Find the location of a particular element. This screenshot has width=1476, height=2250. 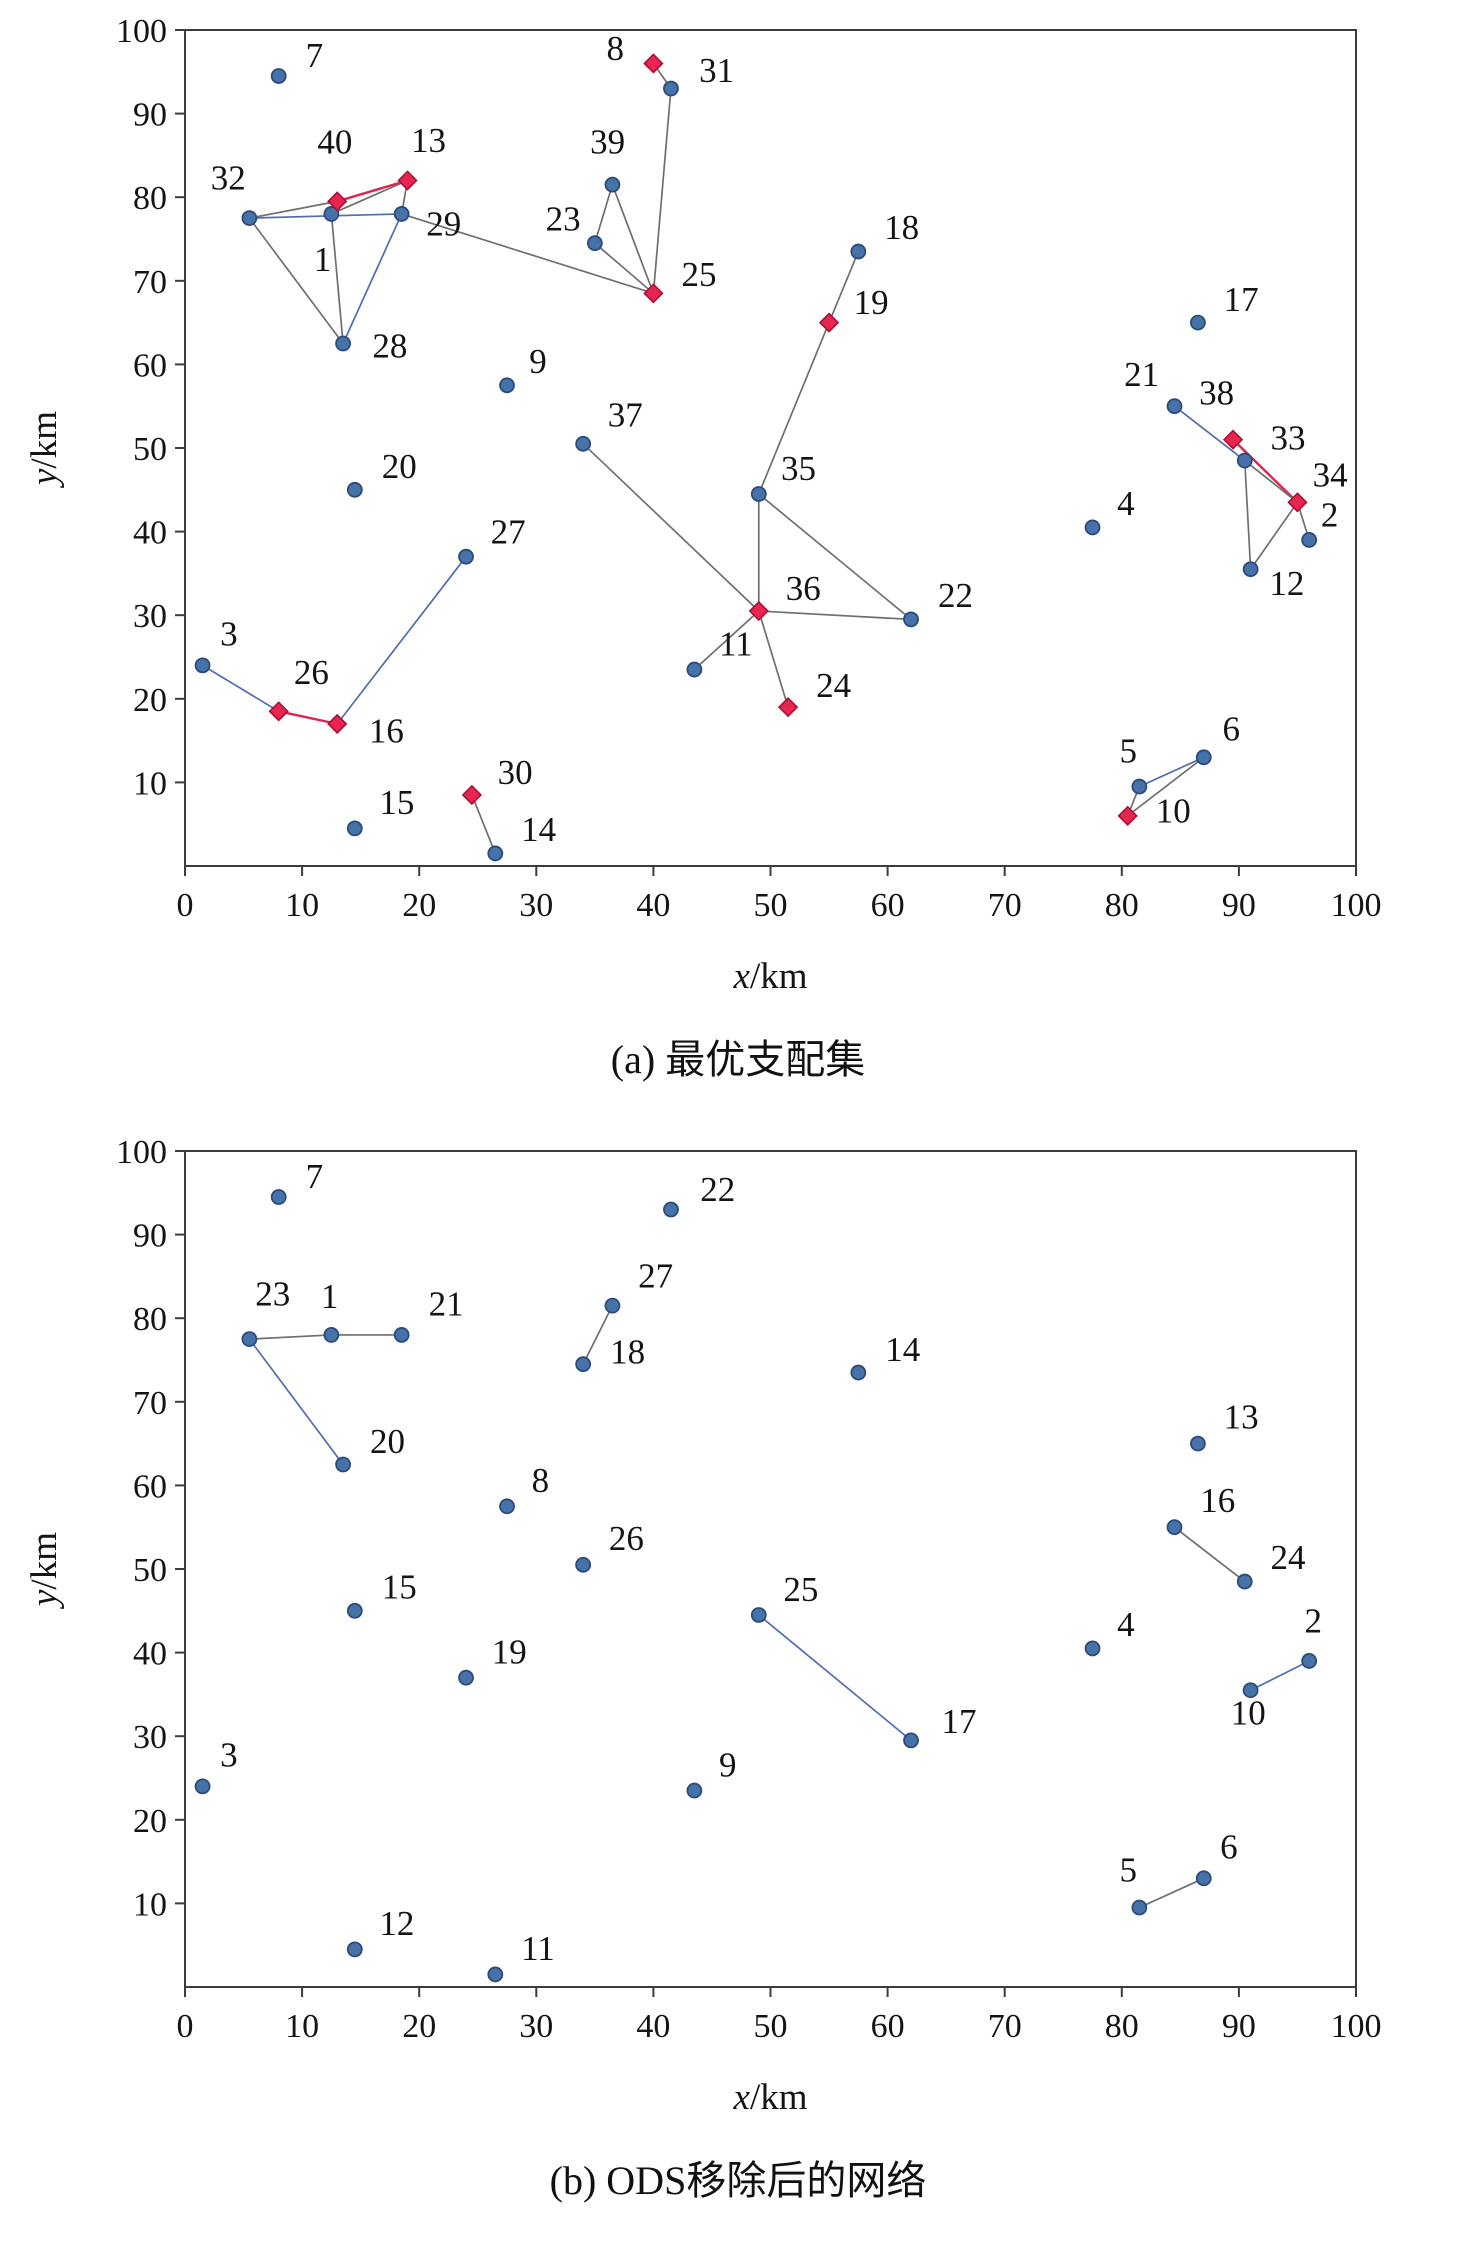

node-label-8: 8 is located at coordinates (616, 48).